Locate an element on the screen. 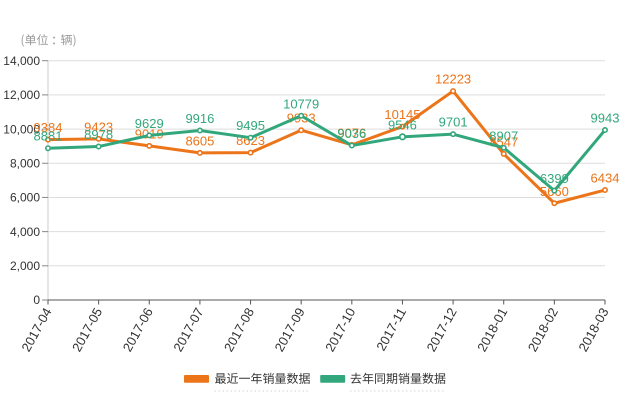  svg-text: 8907 is located at coordinates (503, 135).